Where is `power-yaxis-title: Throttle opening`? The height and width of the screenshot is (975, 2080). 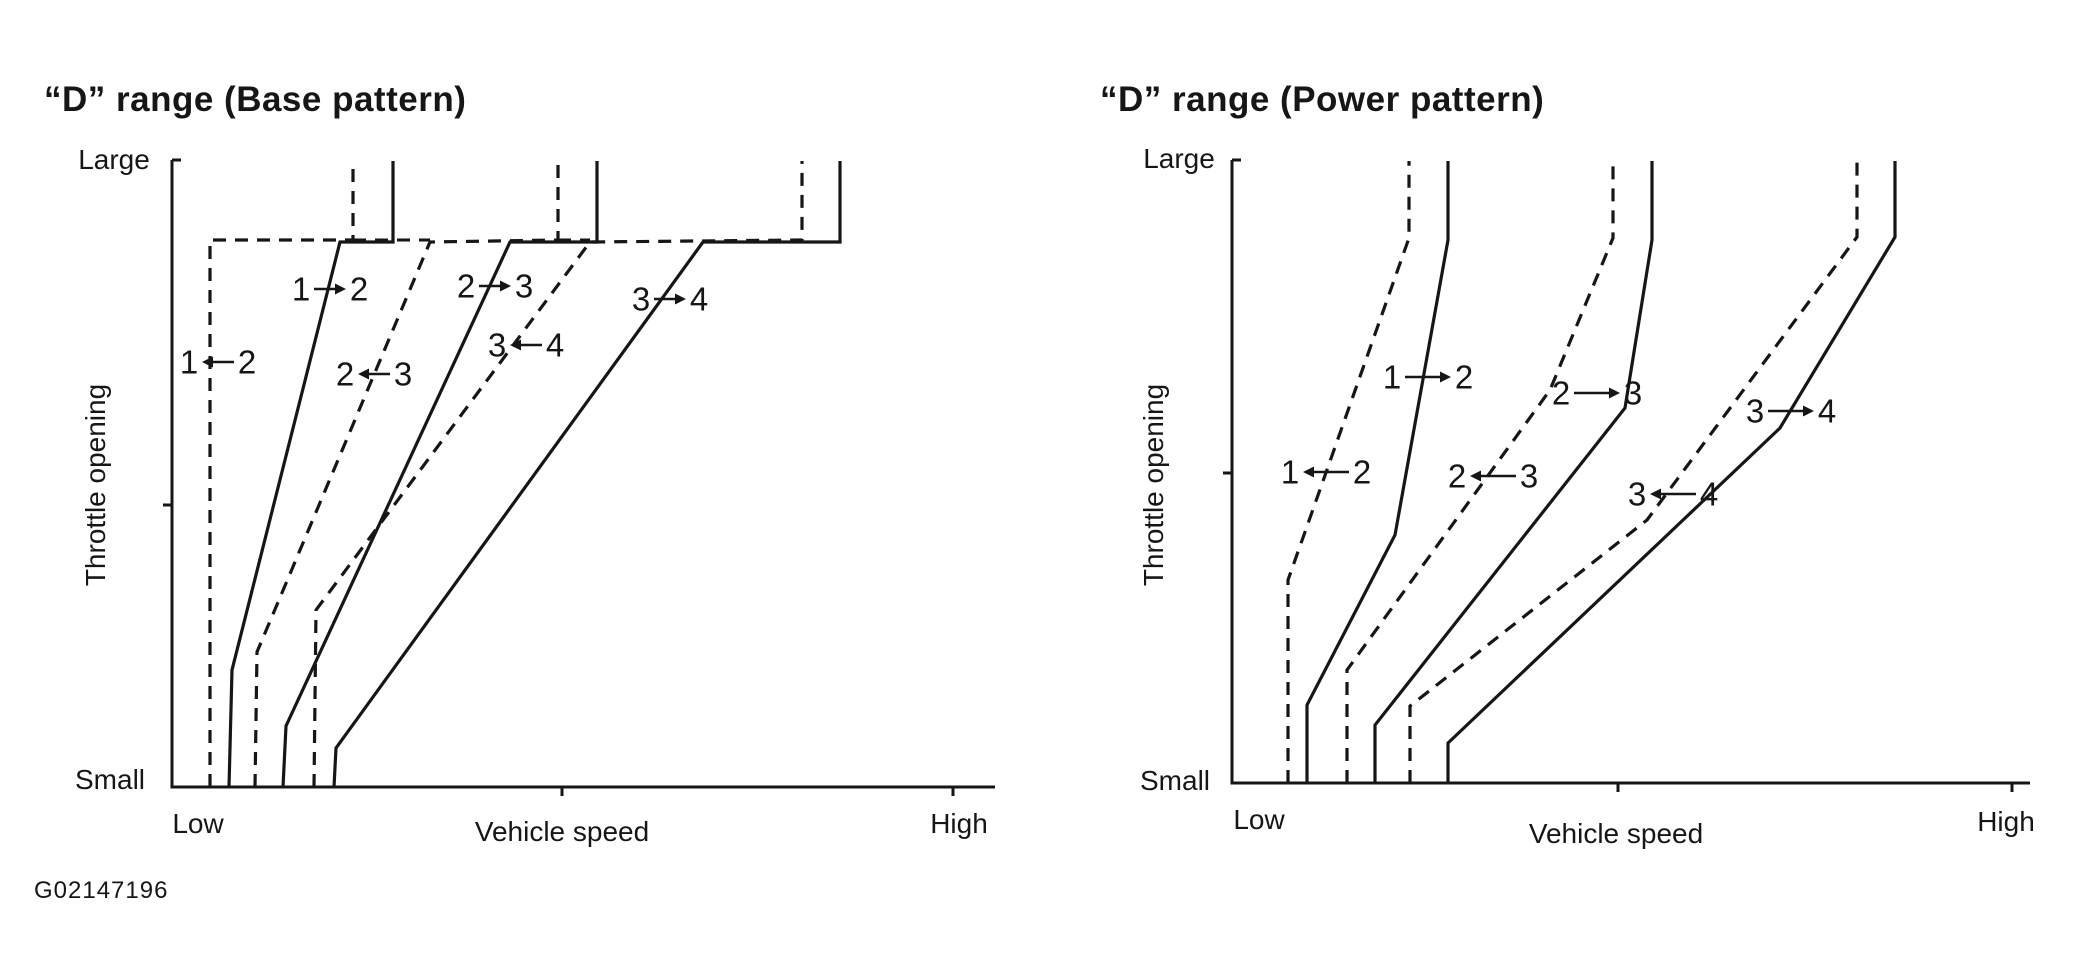
power-yaxis-title: Throttle opening is located at coordinates (1153, 485).